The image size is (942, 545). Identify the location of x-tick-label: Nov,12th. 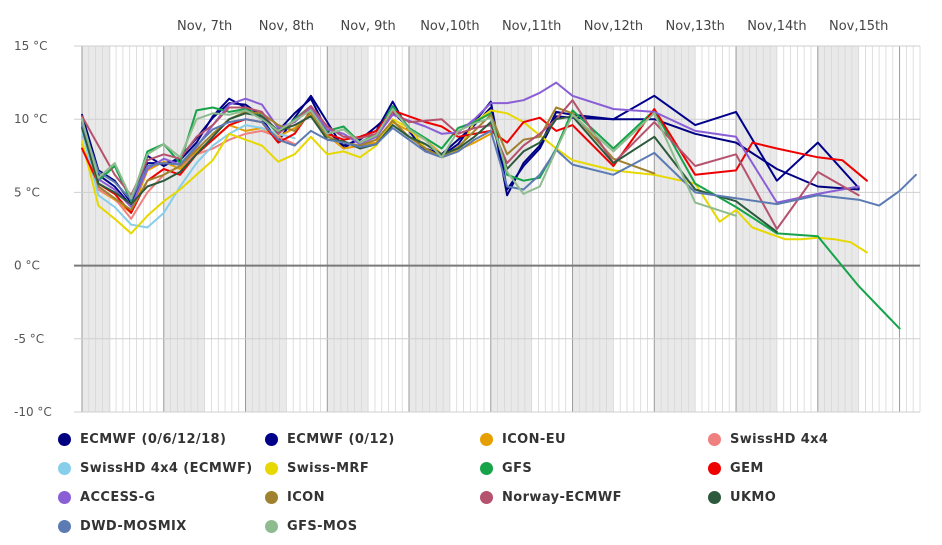
(613, 26).